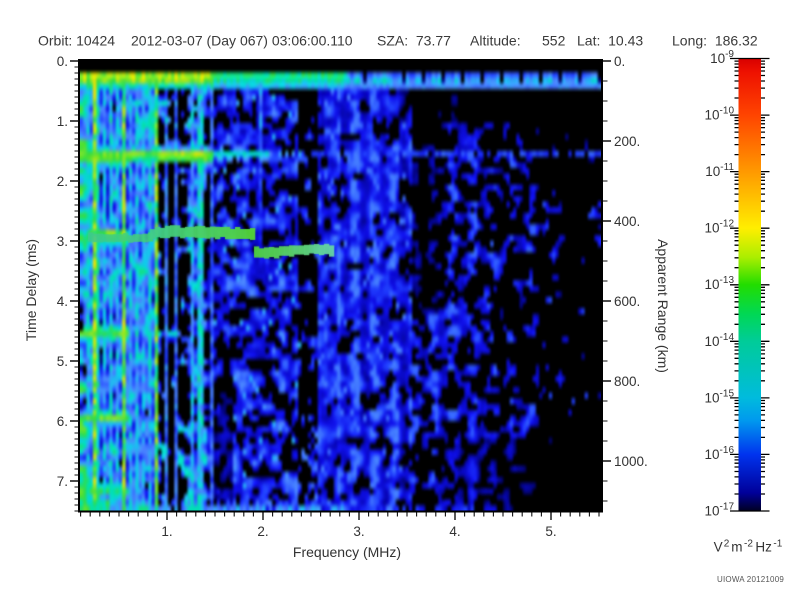 Image resolution: width=800 pixels, height=600 pixels. I want to click on svg-text: 200., so click(627, 141).